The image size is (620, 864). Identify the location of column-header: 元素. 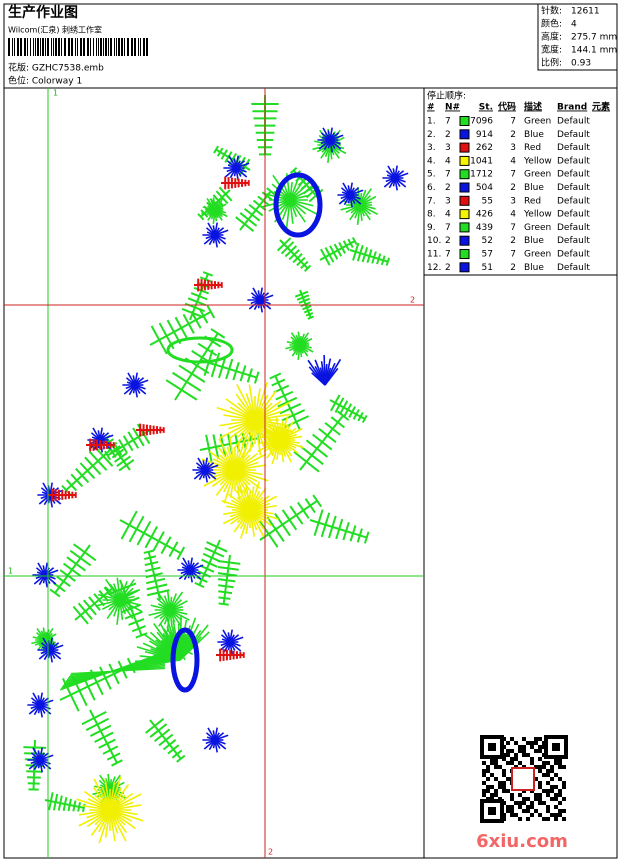
(601, 107).